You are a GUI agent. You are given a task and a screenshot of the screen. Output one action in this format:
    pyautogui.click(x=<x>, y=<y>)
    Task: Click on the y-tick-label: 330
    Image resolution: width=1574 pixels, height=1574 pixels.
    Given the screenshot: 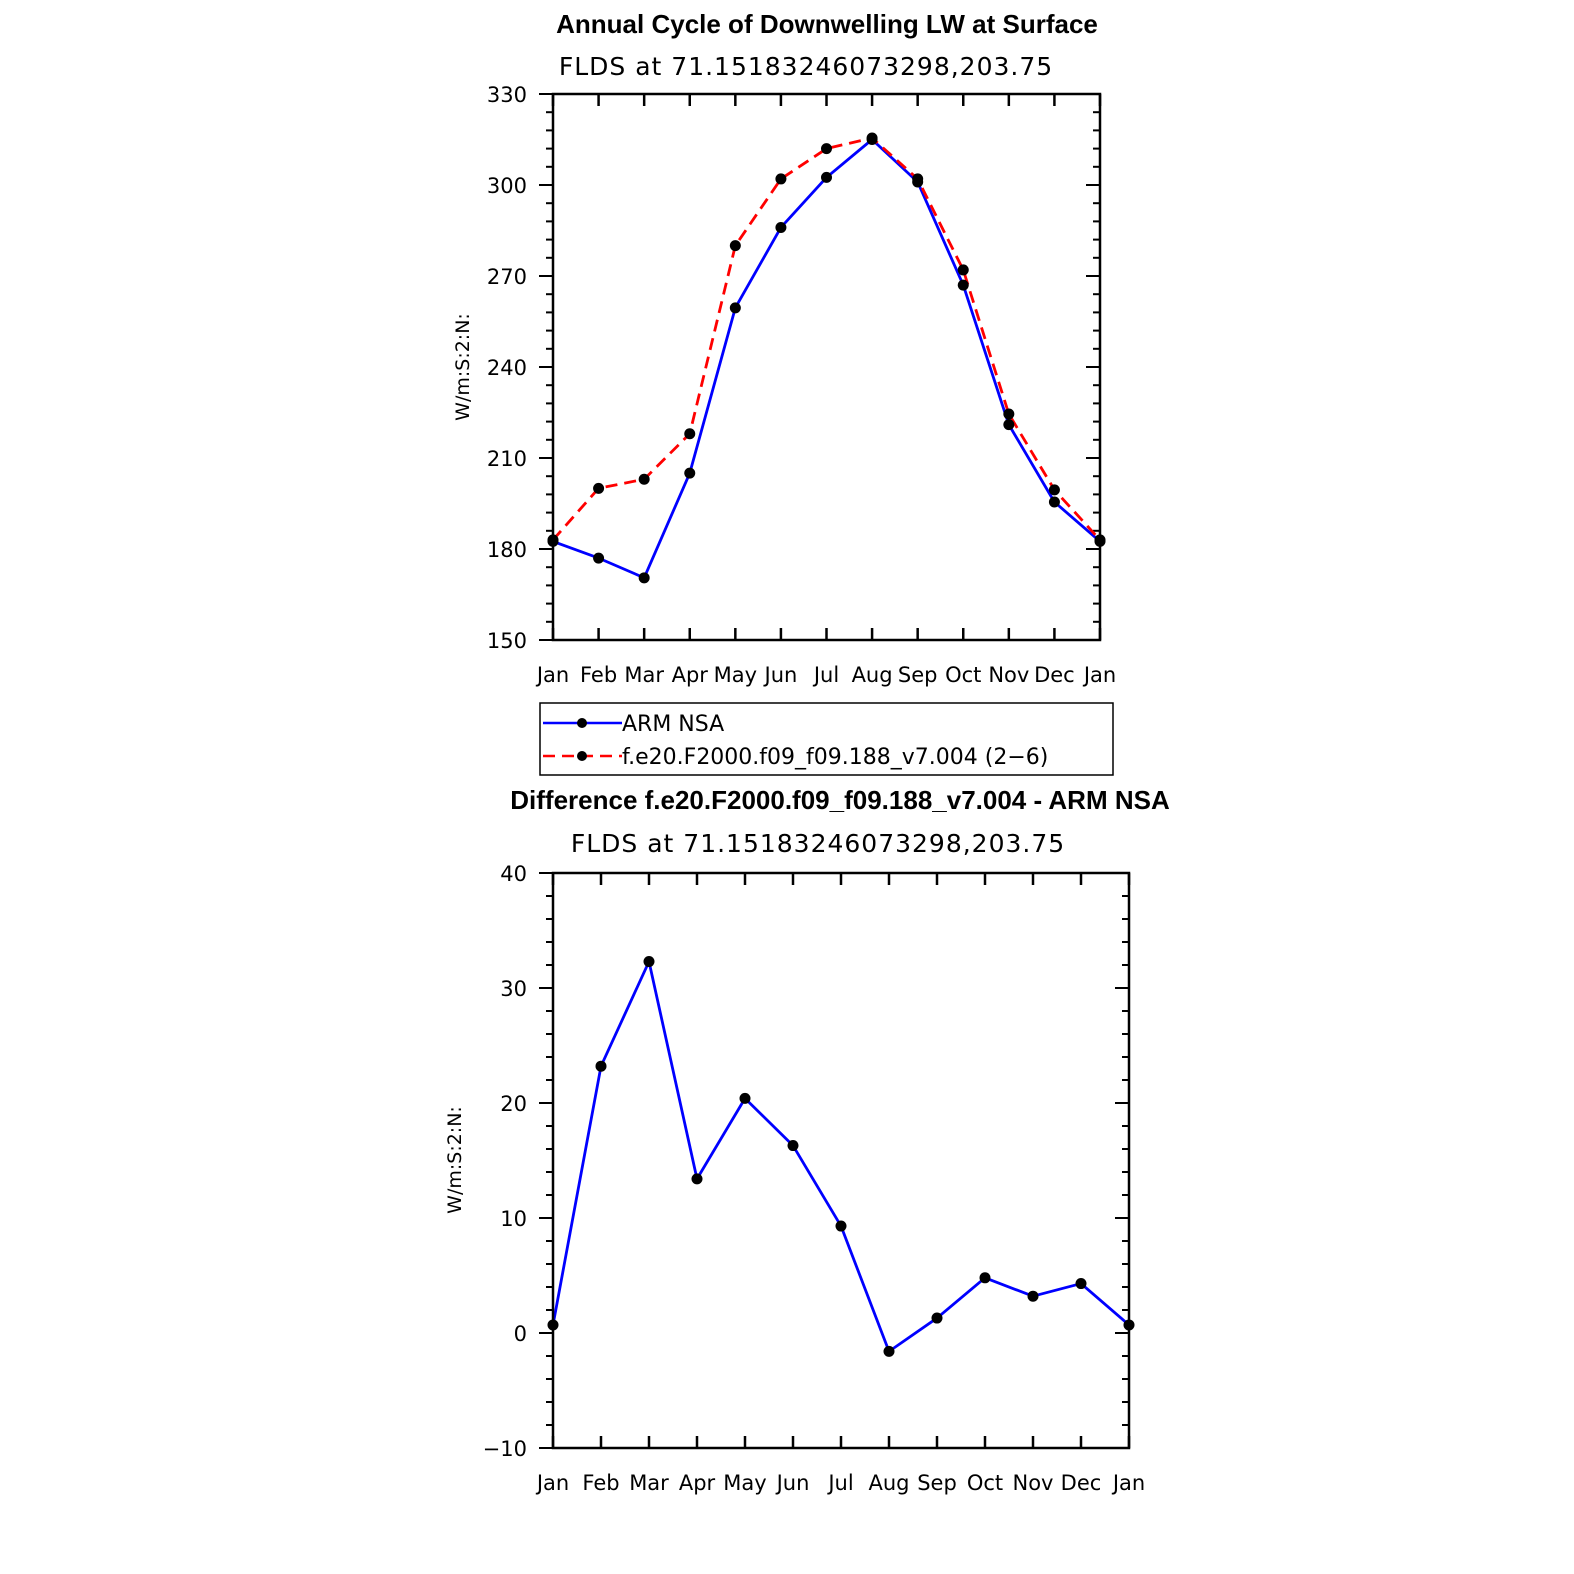 What is the action you would take?
    pyautogui.click(x=507, y=95)
    